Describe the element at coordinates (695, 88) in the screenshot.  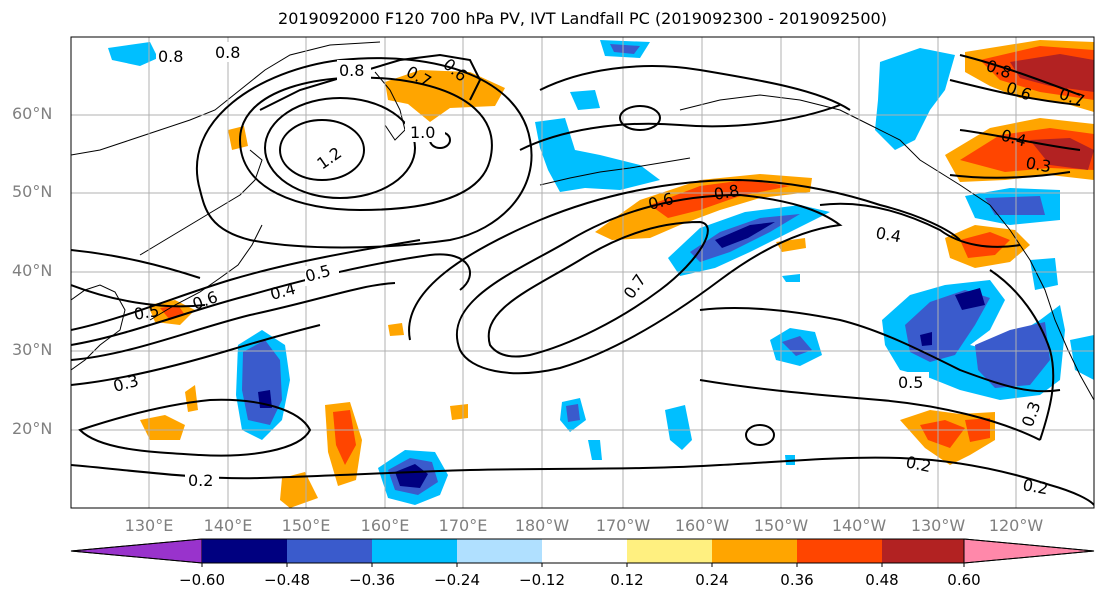
I see `contour-north-pac` at that location.